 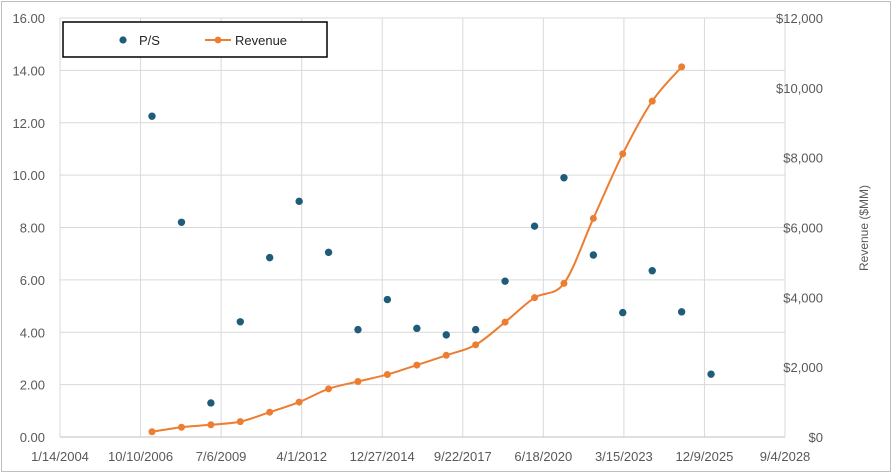 What do you see at coordinates (32, 228) in the screenshot?
I see `left-y-tick-label: 8.00` at bounding box center [32, 228].